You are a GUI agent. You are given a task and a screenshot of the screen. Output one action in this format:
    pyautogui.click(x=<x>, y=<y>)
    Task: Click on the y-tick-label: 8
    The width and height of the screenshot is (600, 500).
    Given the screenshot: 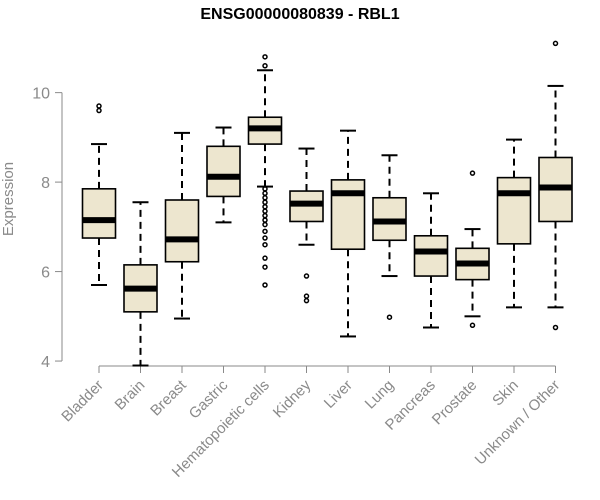 What is the action you would take?
    pyautogui.click(x=45, y=183)
    